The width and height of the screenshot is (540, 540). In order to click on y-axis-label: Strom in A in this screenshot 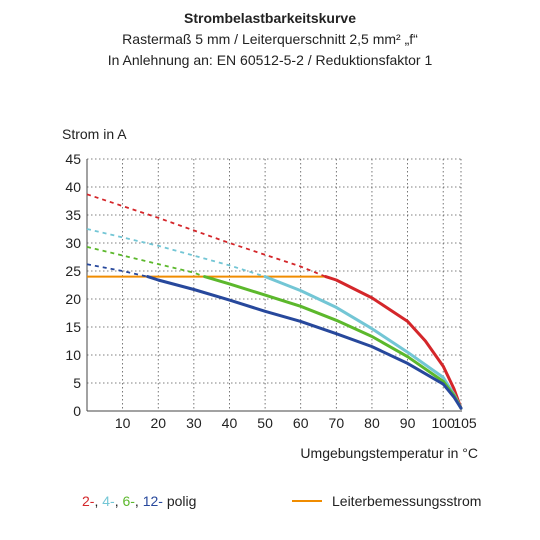, I will do `click(94, 134)`.